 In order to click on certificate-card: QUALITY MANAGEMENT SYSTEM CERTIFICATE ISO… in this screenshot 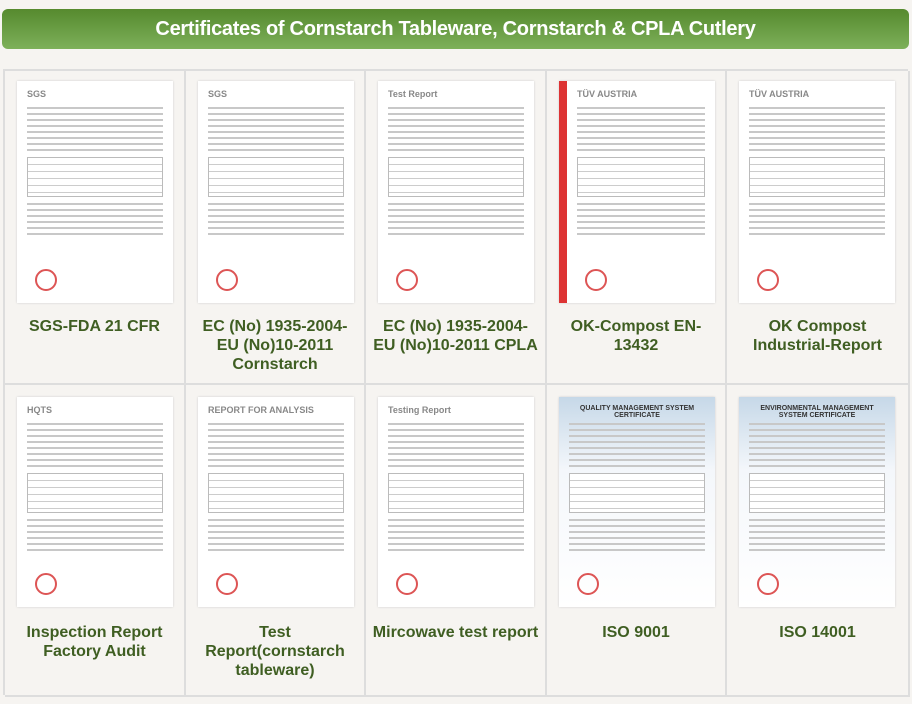, I will do `click(637, 541)`.